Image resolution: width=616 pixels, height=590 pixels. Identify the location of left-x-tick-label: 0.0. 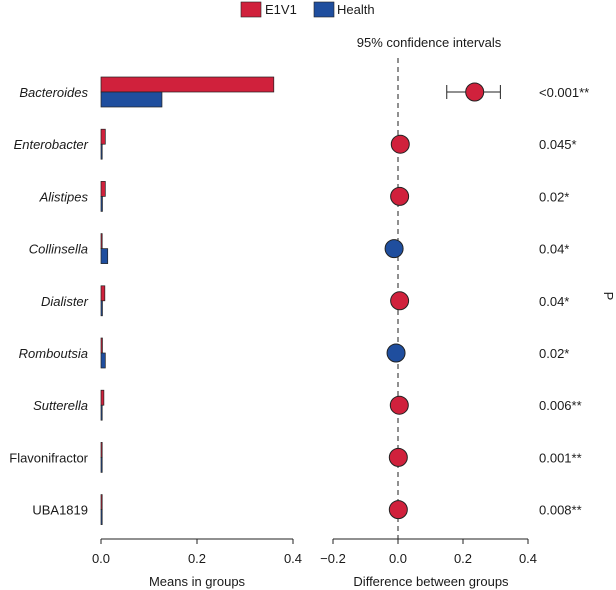
(101, 558).